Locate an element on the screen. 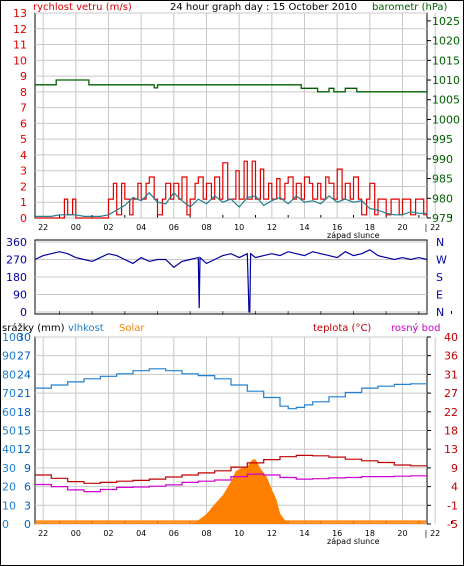 The height and width of the screenshot is (566, 464). x-tick-label: 06 is located at coordinates (174, 533).